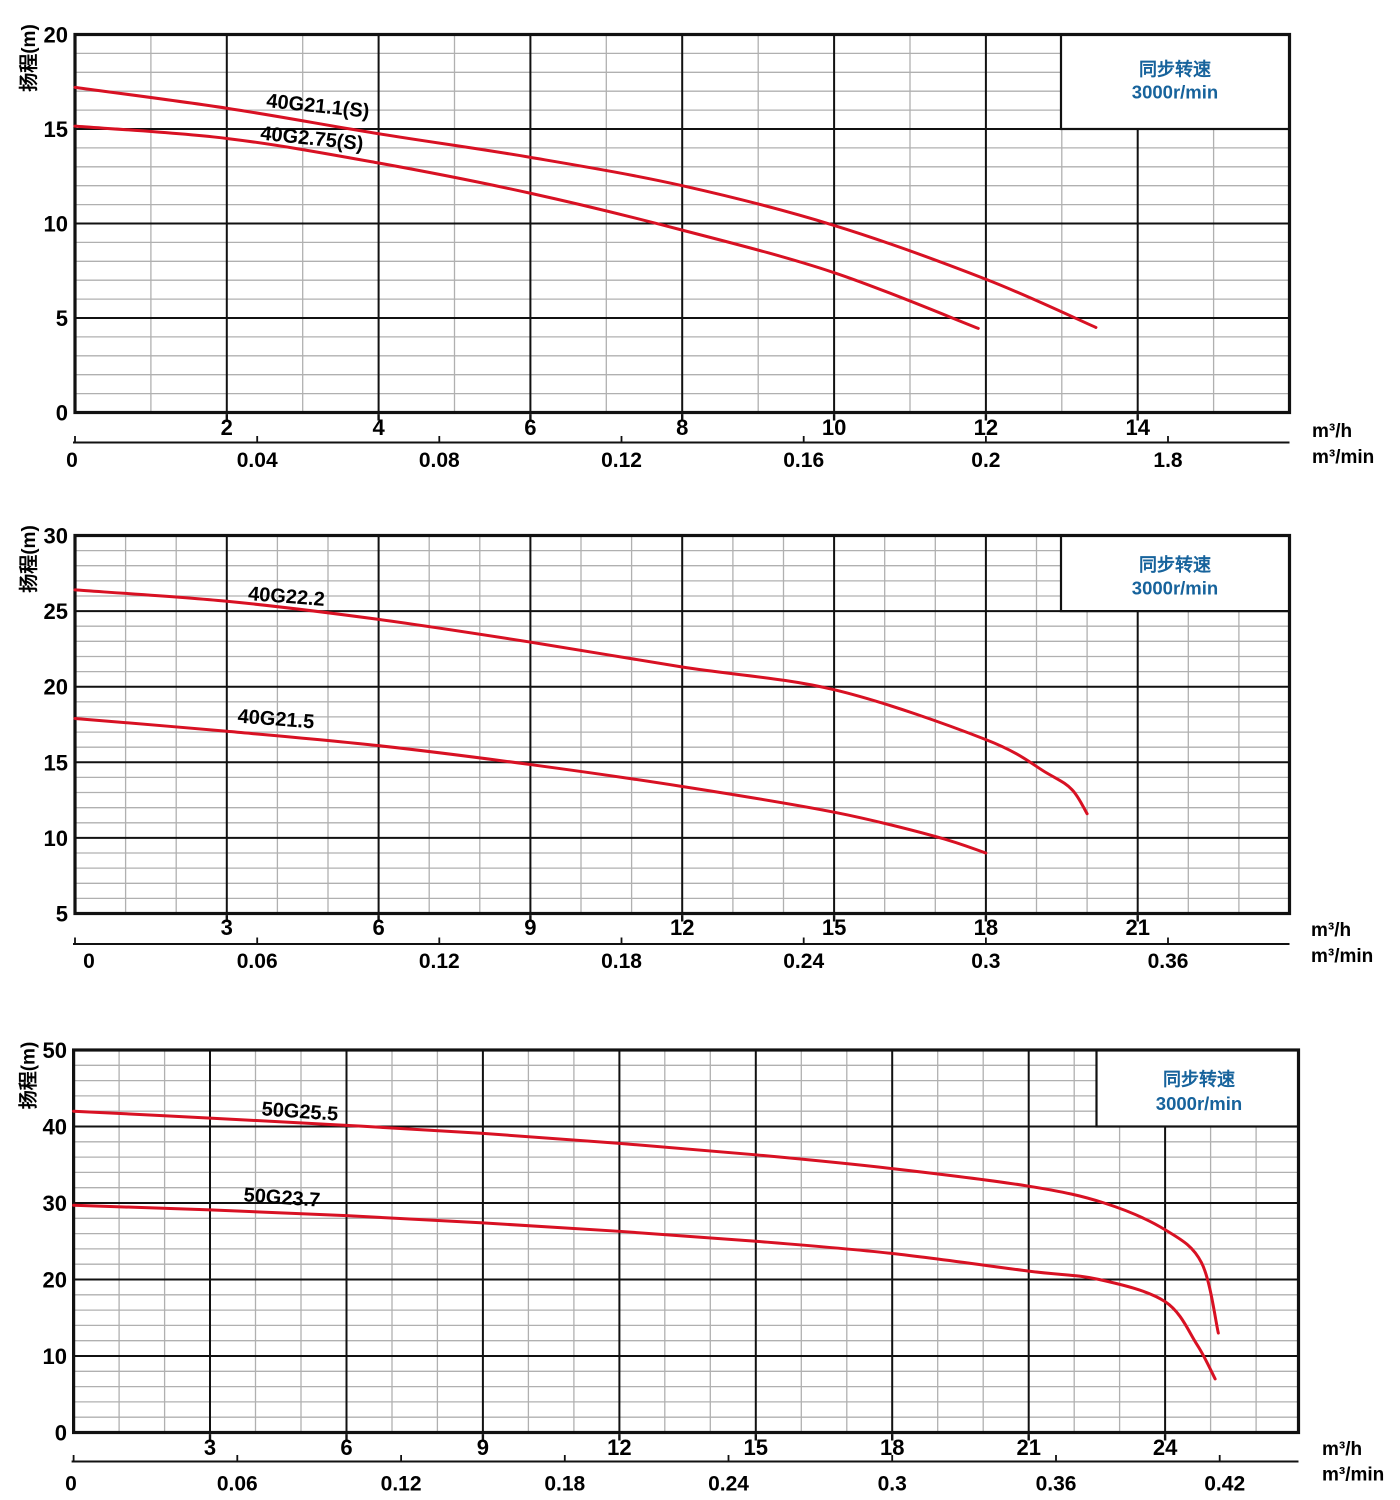  Describe the element at coordinates (1137, 427) in the screenshot. I see `svg-text: 14` at that location.